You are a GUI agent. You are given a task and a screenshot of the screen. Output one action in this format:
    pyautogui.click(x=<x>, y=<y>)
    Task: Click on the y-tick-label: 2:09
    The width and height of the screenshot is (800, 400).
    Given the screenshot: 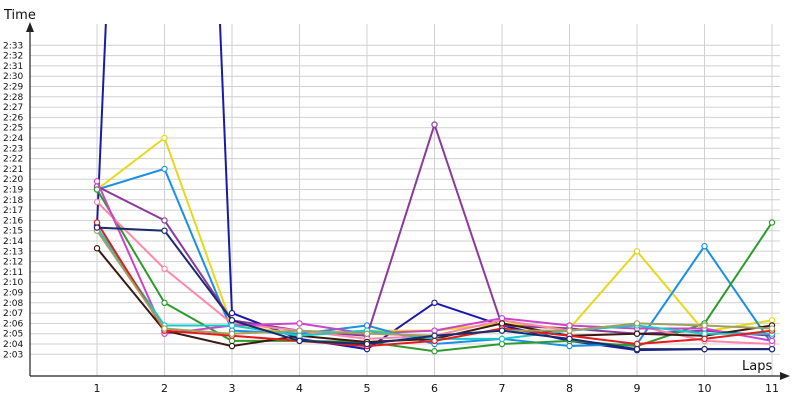 What is the action you would take?
    pyautogui.click(x=13, y=294)
    